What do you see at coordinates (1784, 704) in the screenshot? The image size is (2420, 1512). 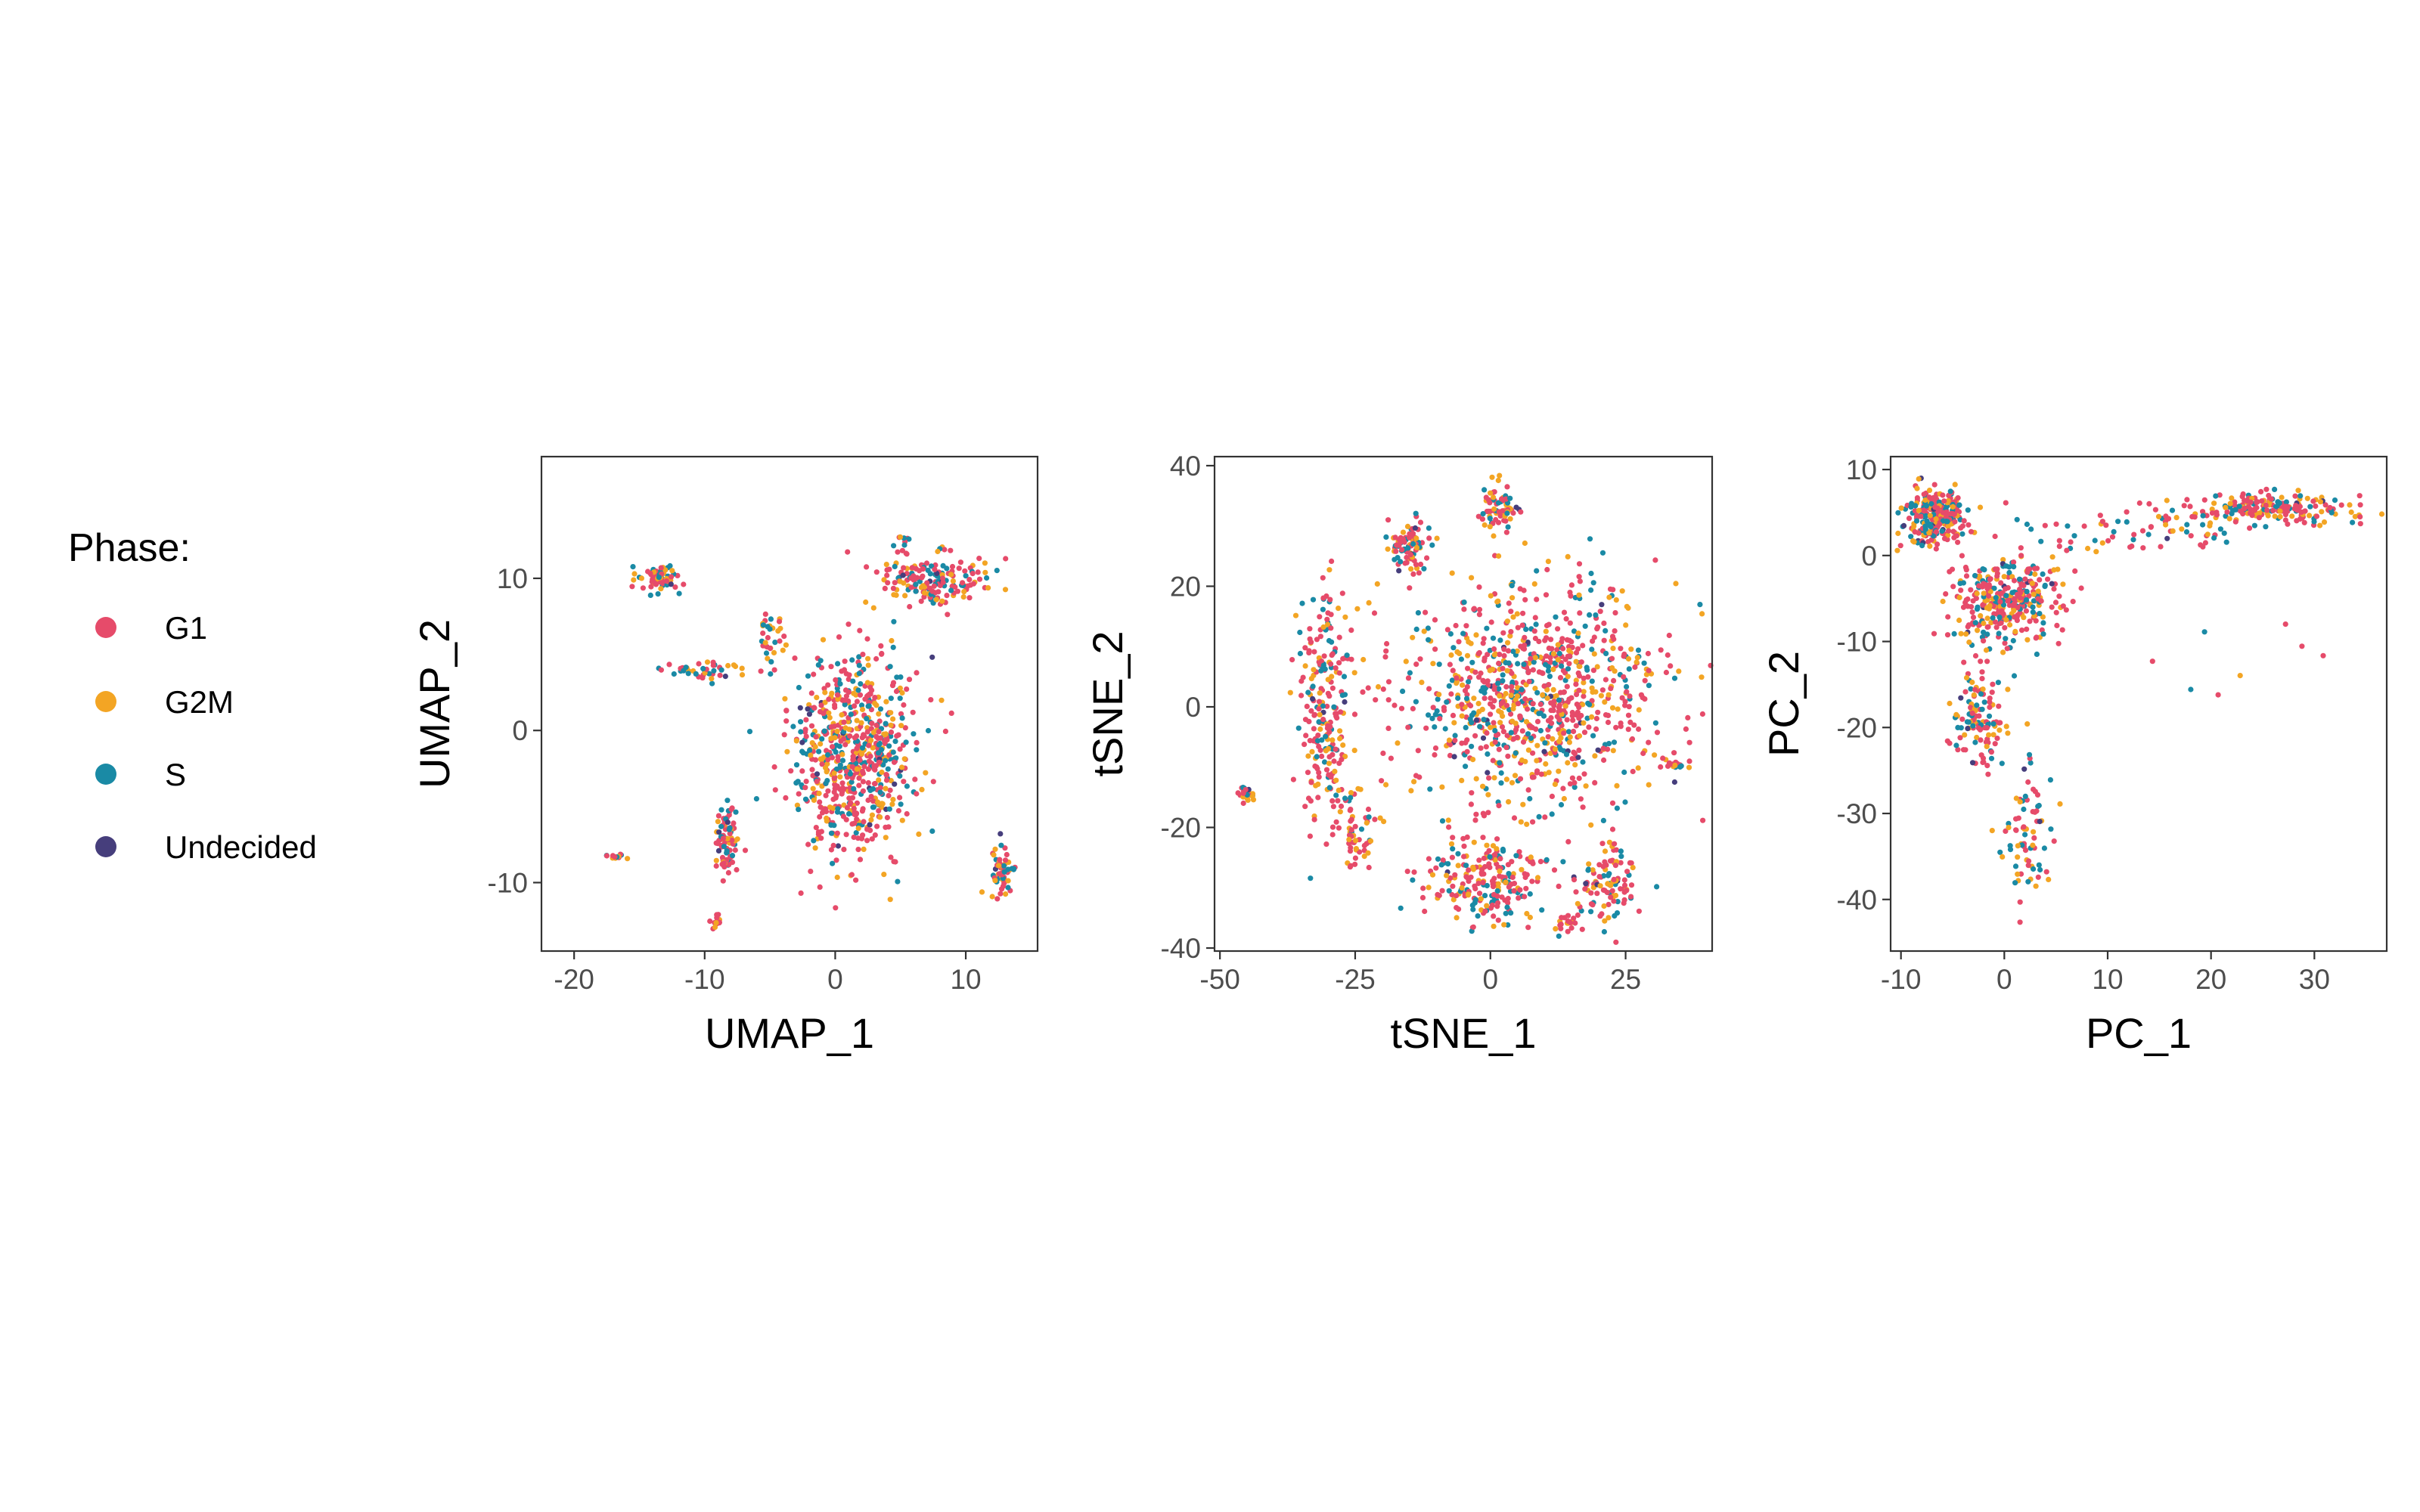 I see `pca-y-axis-title: PC_2` at bounding box center [1784, 704].